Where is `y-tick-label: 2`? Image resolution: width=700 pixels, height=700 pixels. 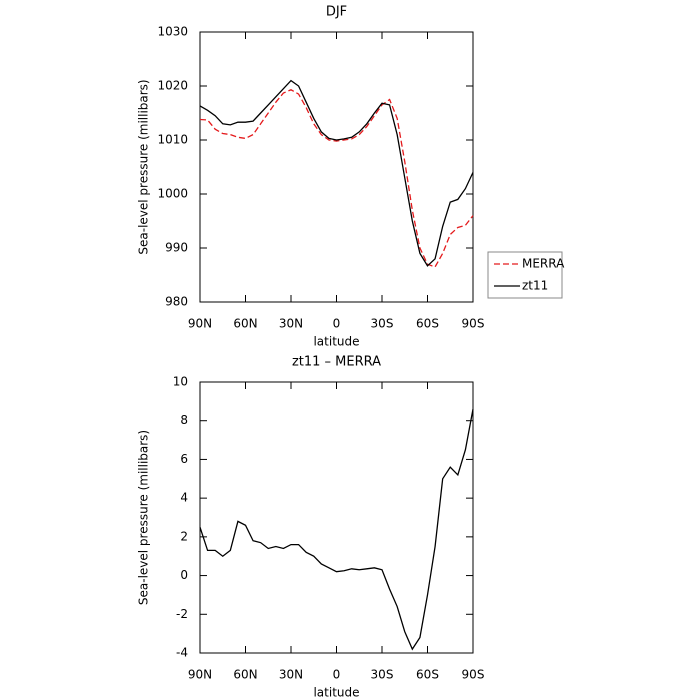 y-tick-label: 2 is located at coordinates (184, 536).